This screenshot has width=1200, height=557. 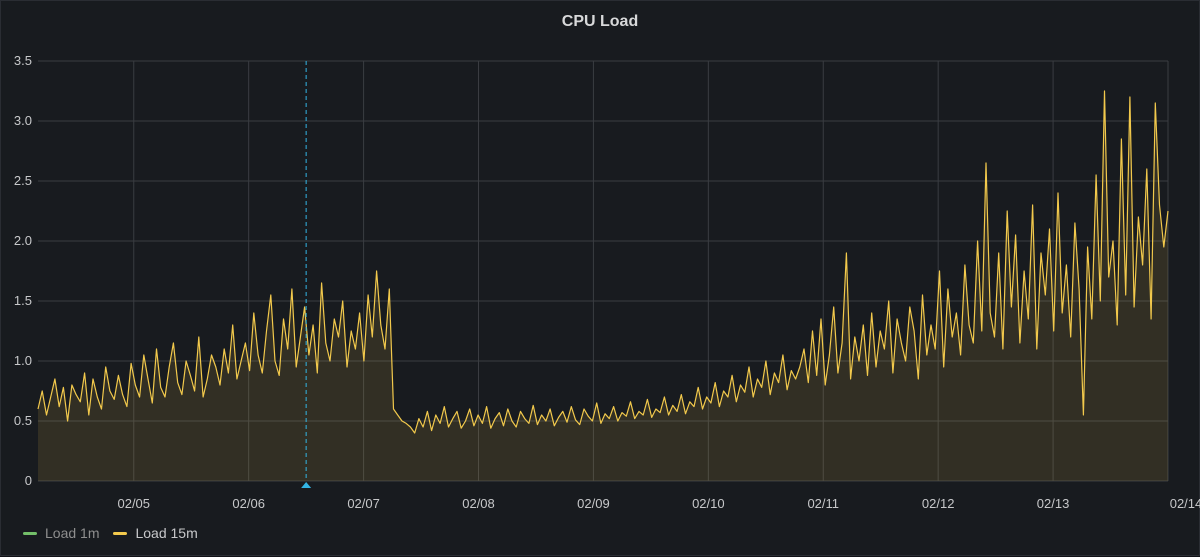 What do you see at coordinates (23, 60) in the screenshot?
I see `y-tick-label: 3.5` at bounding box center [23, 60].